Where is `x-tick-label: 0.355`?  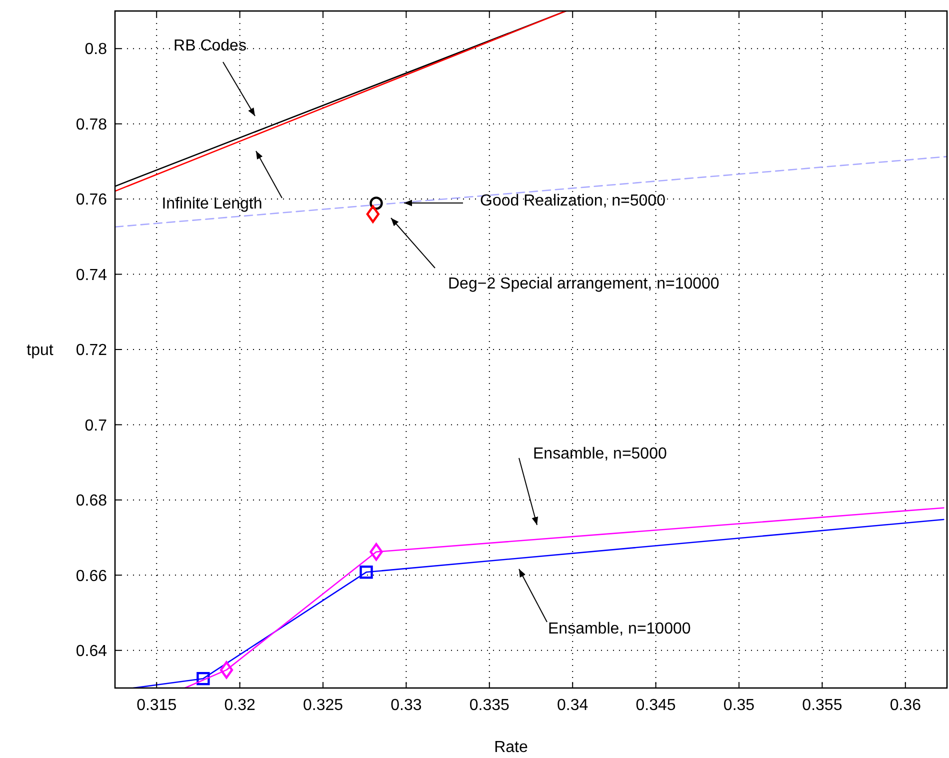
x-tick-label: 0.355 is located at coordinates (822, 705).